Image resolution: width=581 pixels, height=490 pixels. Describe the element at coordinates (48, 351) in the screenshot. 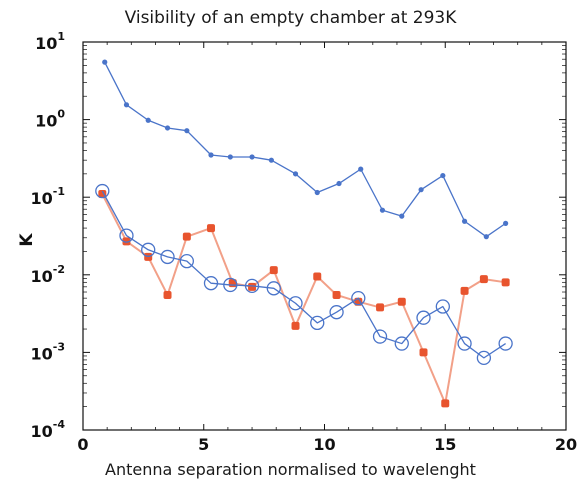

I see `y-tick-label: 10⁻³` at that location.